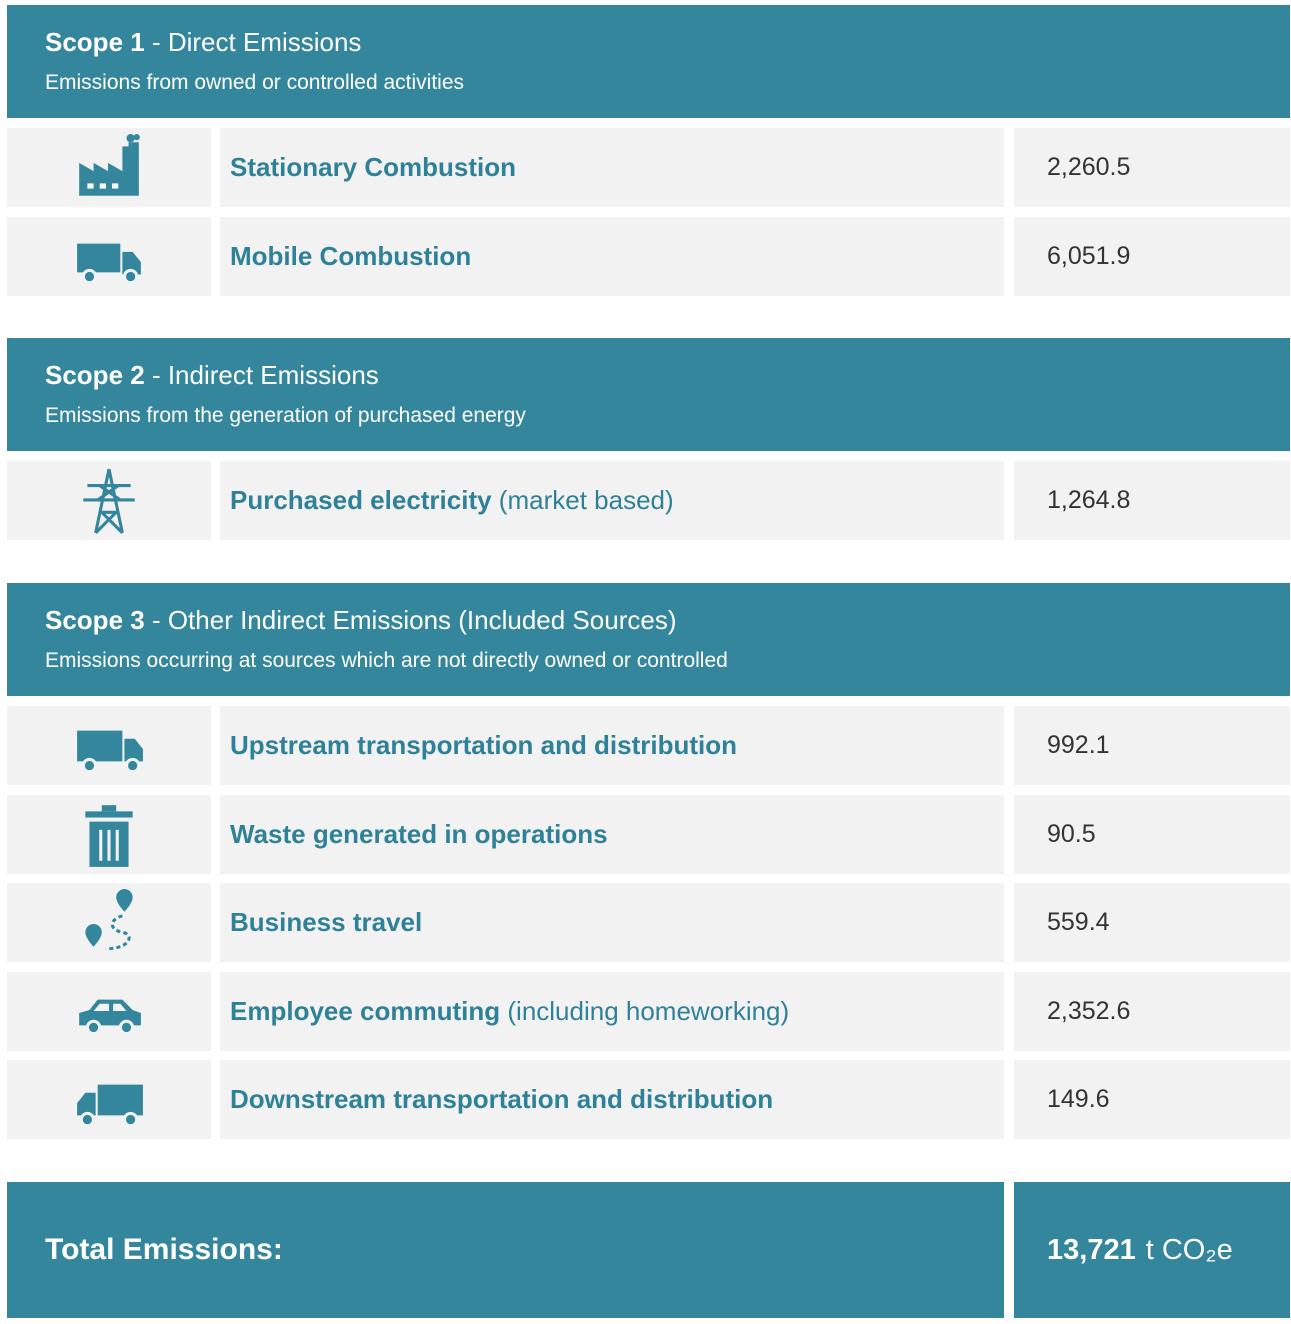 The width and height of the screenshot is (1291, 1324). Describe the element at coordinates (1152, 1011) in the screenshot. I see `row-value: 2,352.6` at that location.